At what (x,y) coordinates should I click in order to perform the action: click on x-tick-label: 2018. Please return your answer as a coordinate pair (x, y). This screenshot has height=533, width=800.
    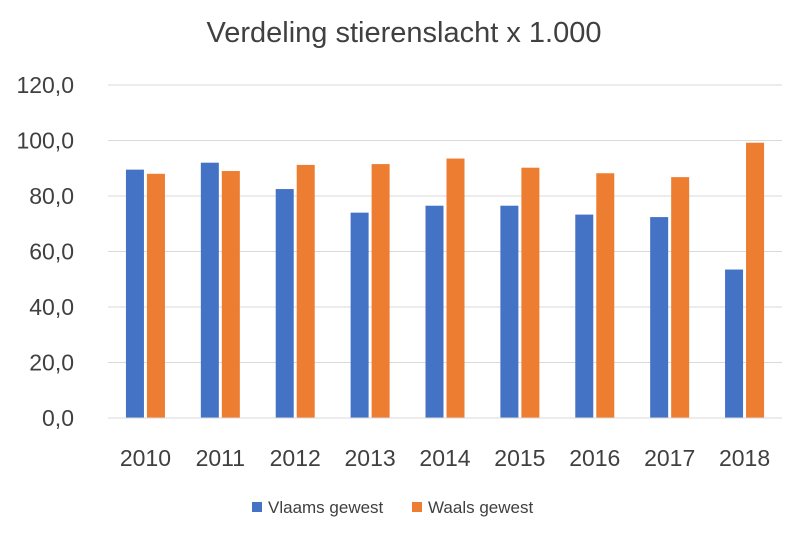
    Looking at the image, I should click on (744, 458).